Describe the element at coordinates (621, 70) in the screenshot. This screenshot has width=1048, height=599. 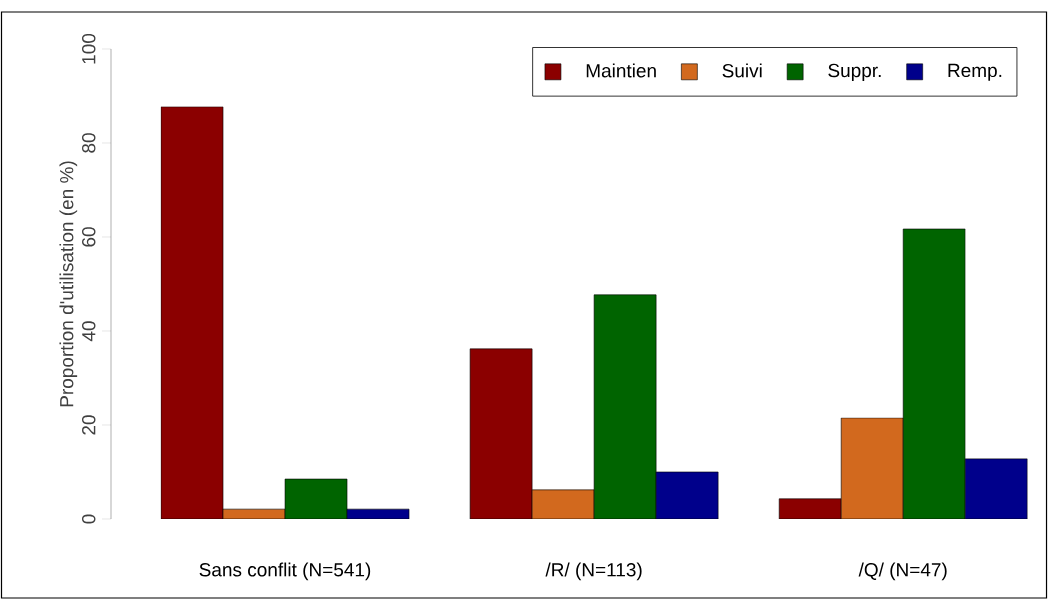
I see `legend-label: Maintien` at that location.